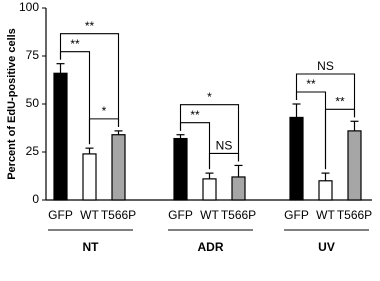  Describe the element at coordinates (33, 151) in the screenshot. I see `y-tick-label: 25` at that location.